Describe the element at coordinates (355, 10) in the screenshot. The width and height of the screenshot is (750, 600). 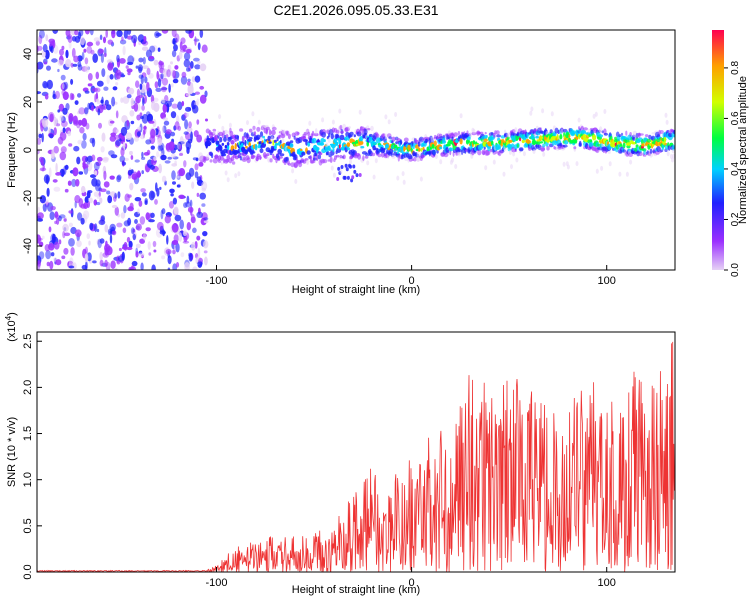
I see `figure-title: C2E1.2026.095.05.33.E31` at that location.